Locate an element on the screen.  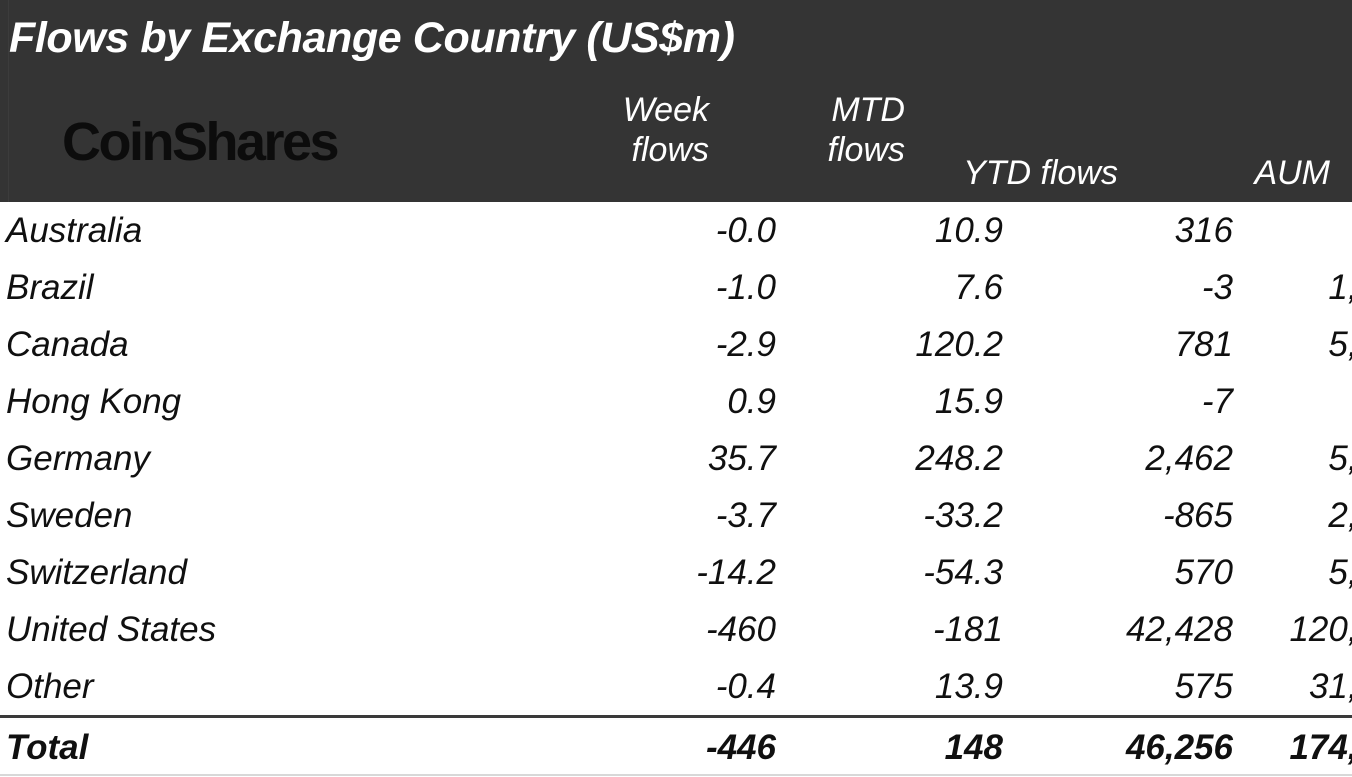
column-header-week-line1: Week is located at coordinates (589, 110).